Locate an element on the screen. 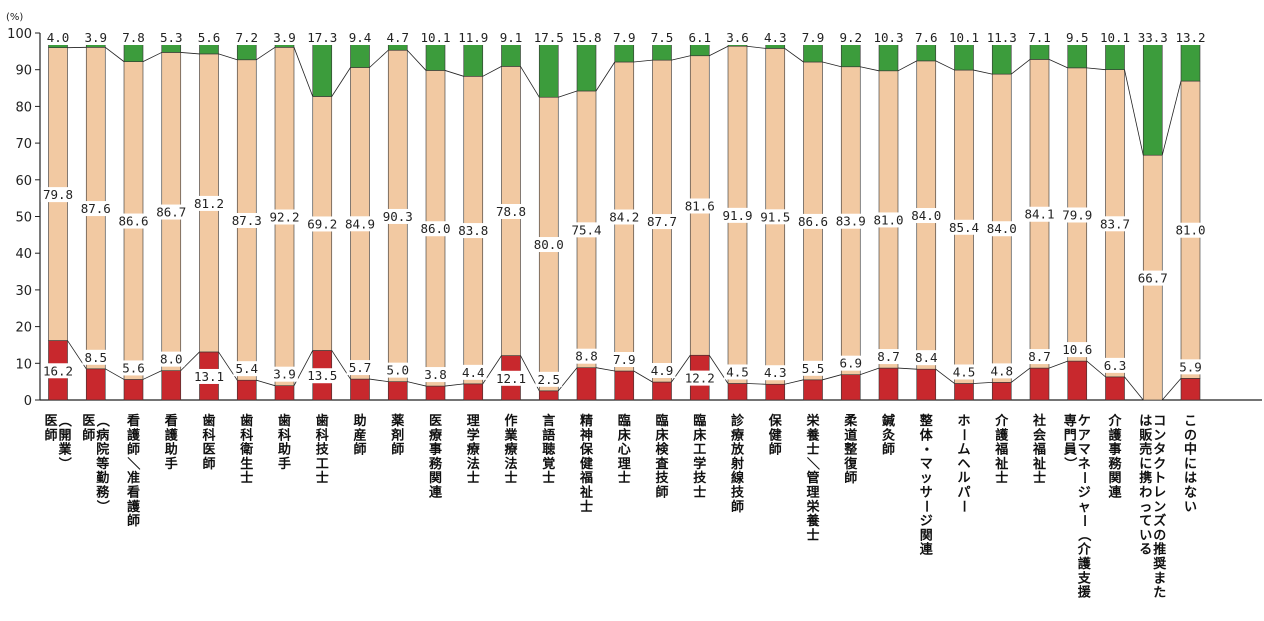 The height and width of the screenshot is (621, 1264). middle-data-label: 85.4 is located at coordinates (964, 227).